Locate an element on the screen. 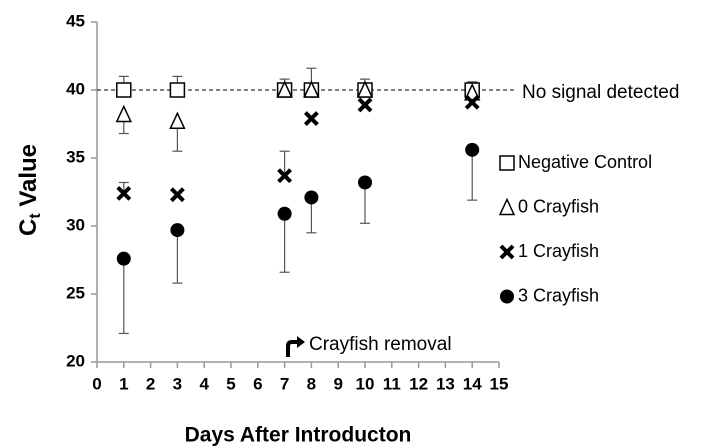  x-tick-label: 8 is located at coordinates (311, 383).